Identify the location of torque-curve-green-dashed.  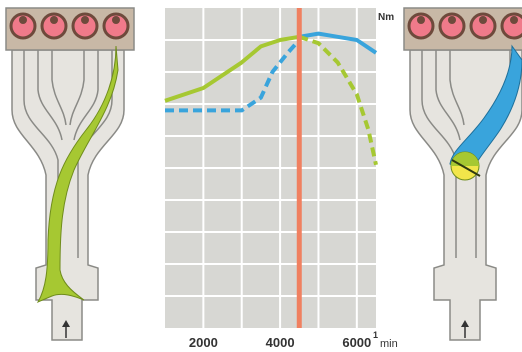
(338, 100).